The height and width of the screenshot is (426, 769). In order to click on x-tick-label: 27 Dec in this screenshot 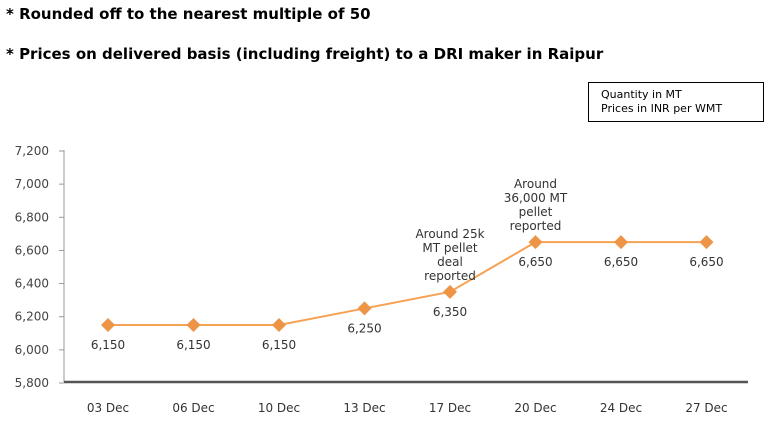, I will do `click(706, 408)`.